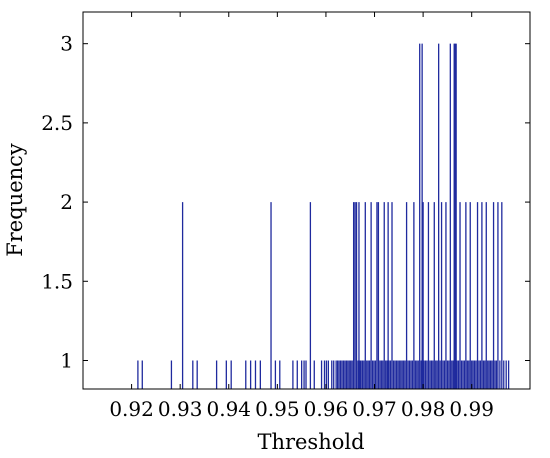 This screenshot has width=550, height=458. I want to click on x-tick-label: 0.92, so click(131, 409).